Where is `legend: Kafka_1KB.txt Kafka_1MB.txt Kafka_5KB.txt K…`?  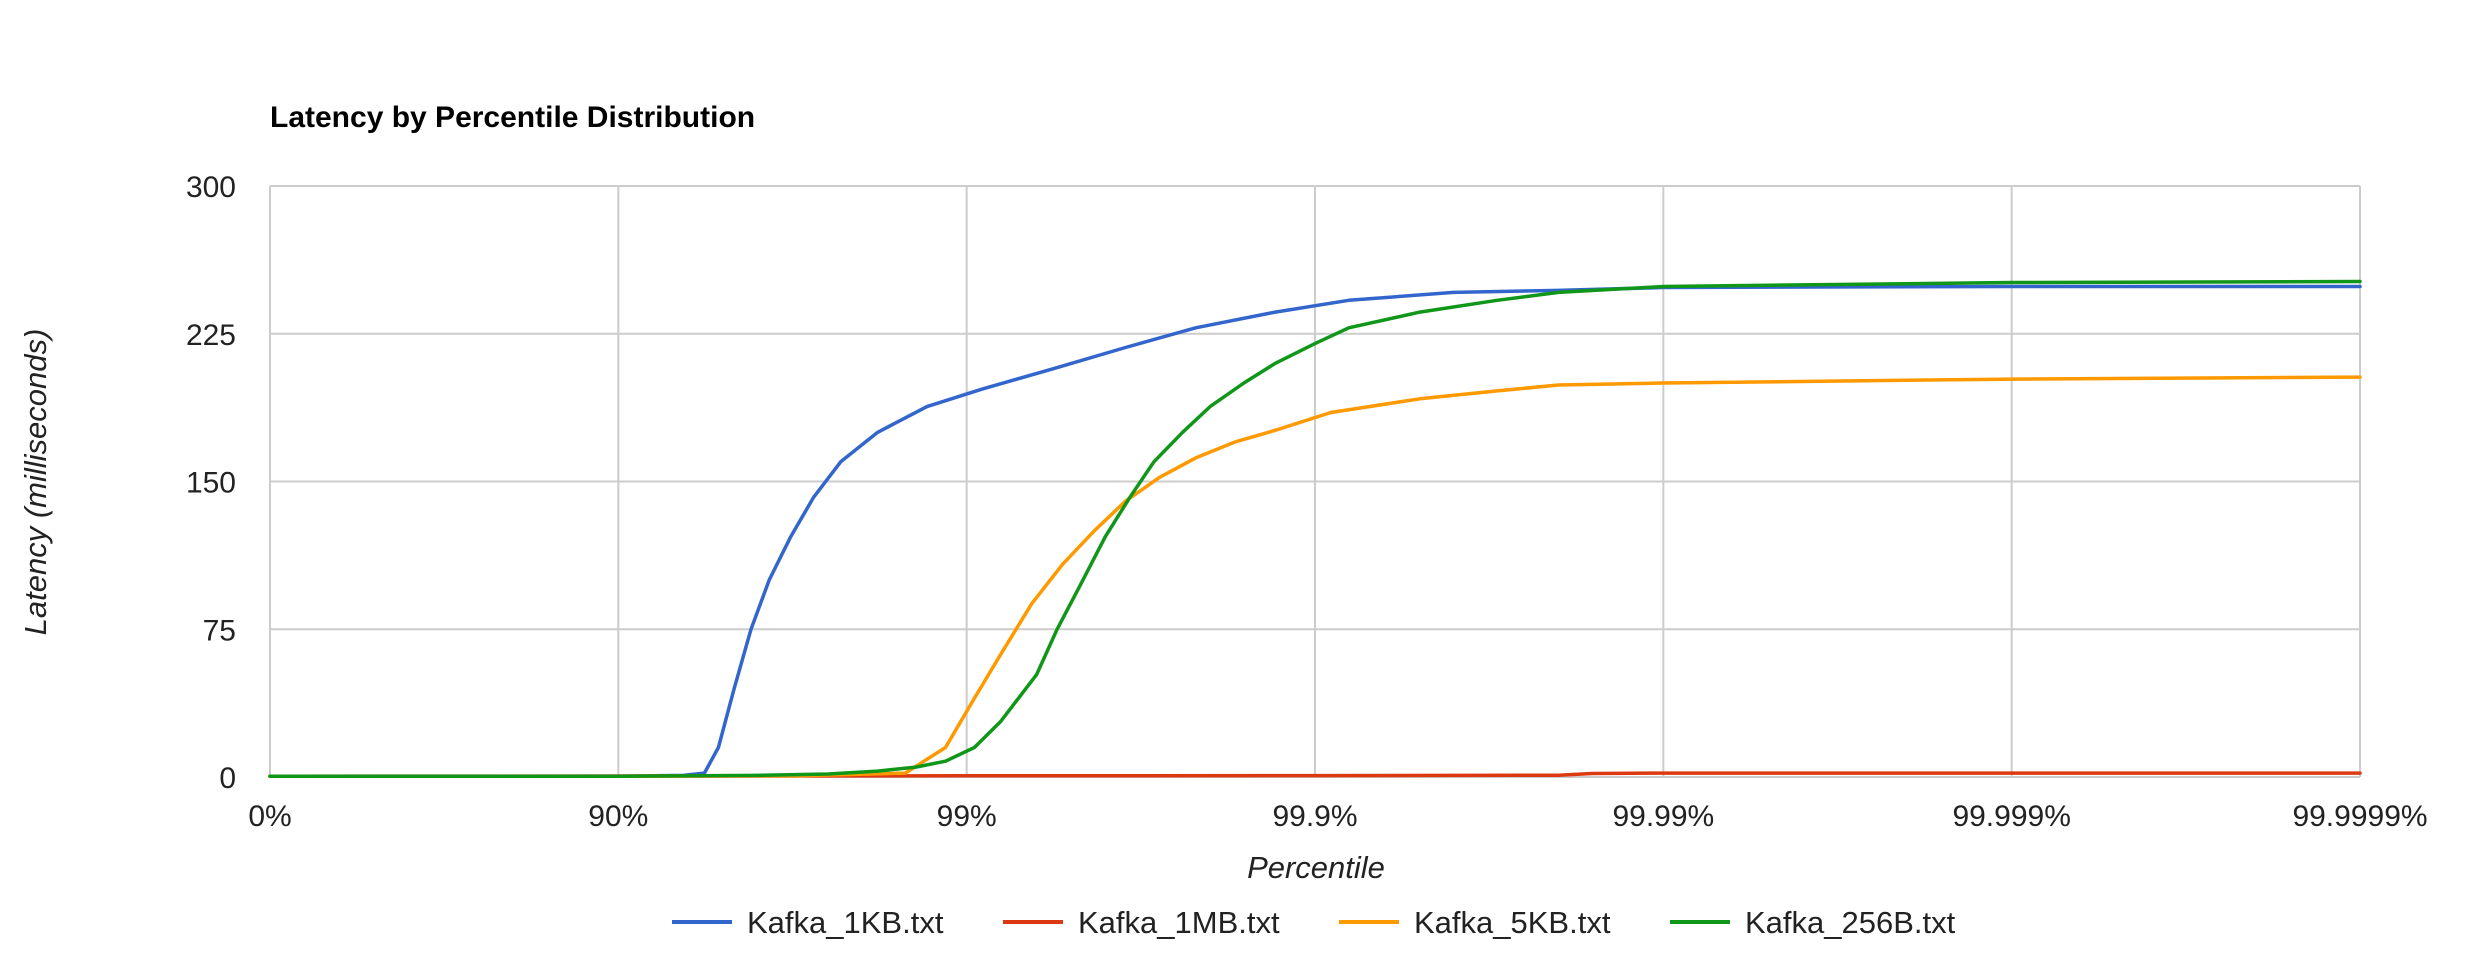
legend: Kafka_1KB.txt Kafka_1MB.txt Kafka_5KB.txt K… is located at coordinates (1314, 922).